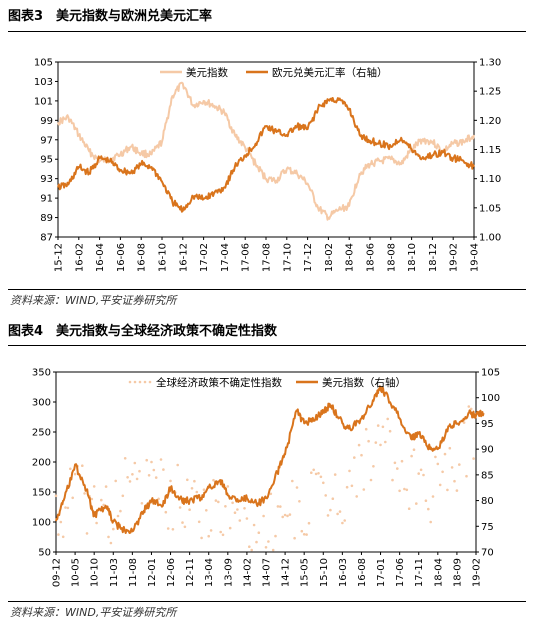 The height and width of the screenshot is (627, 534). I want to click on figure-3-top-rule, so click(267, 31).